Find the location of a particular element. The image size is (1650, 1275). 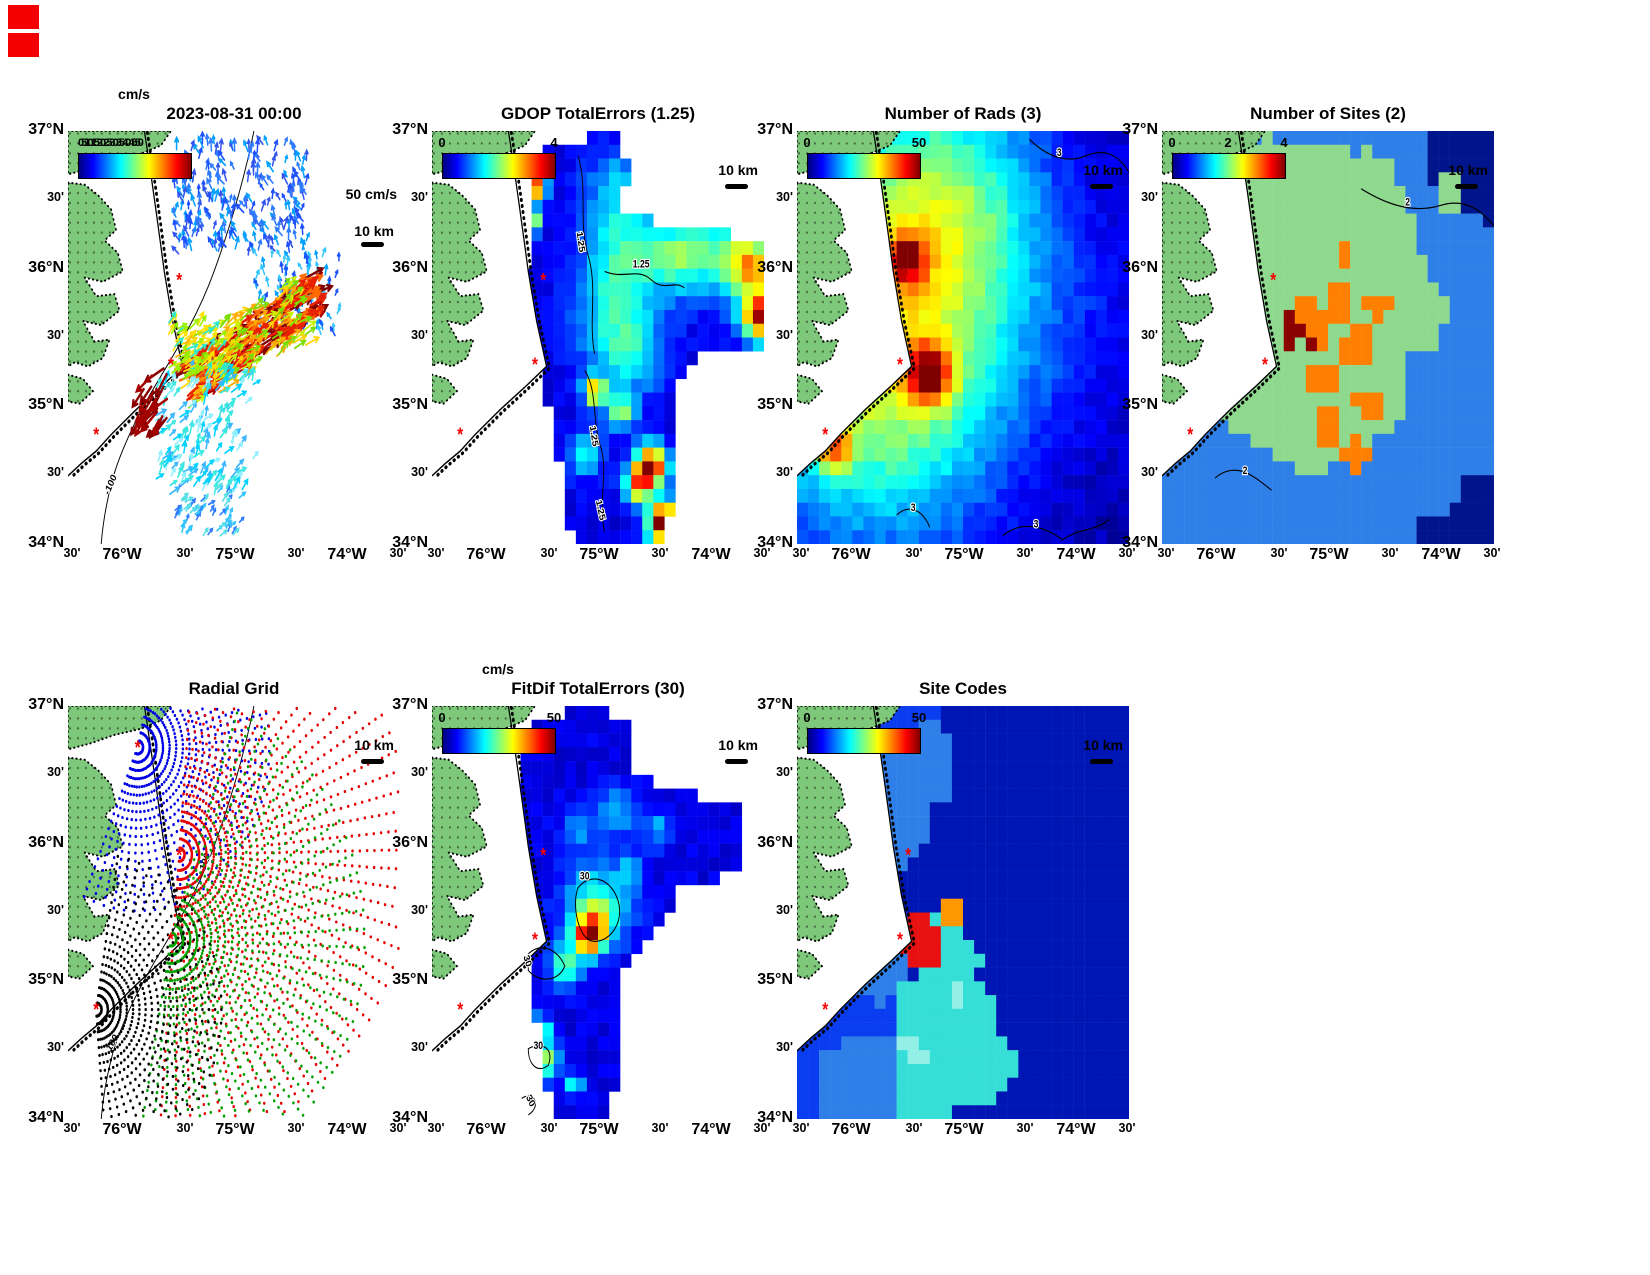

panel-title: Radial Grid is located at coordinates (234, 688).